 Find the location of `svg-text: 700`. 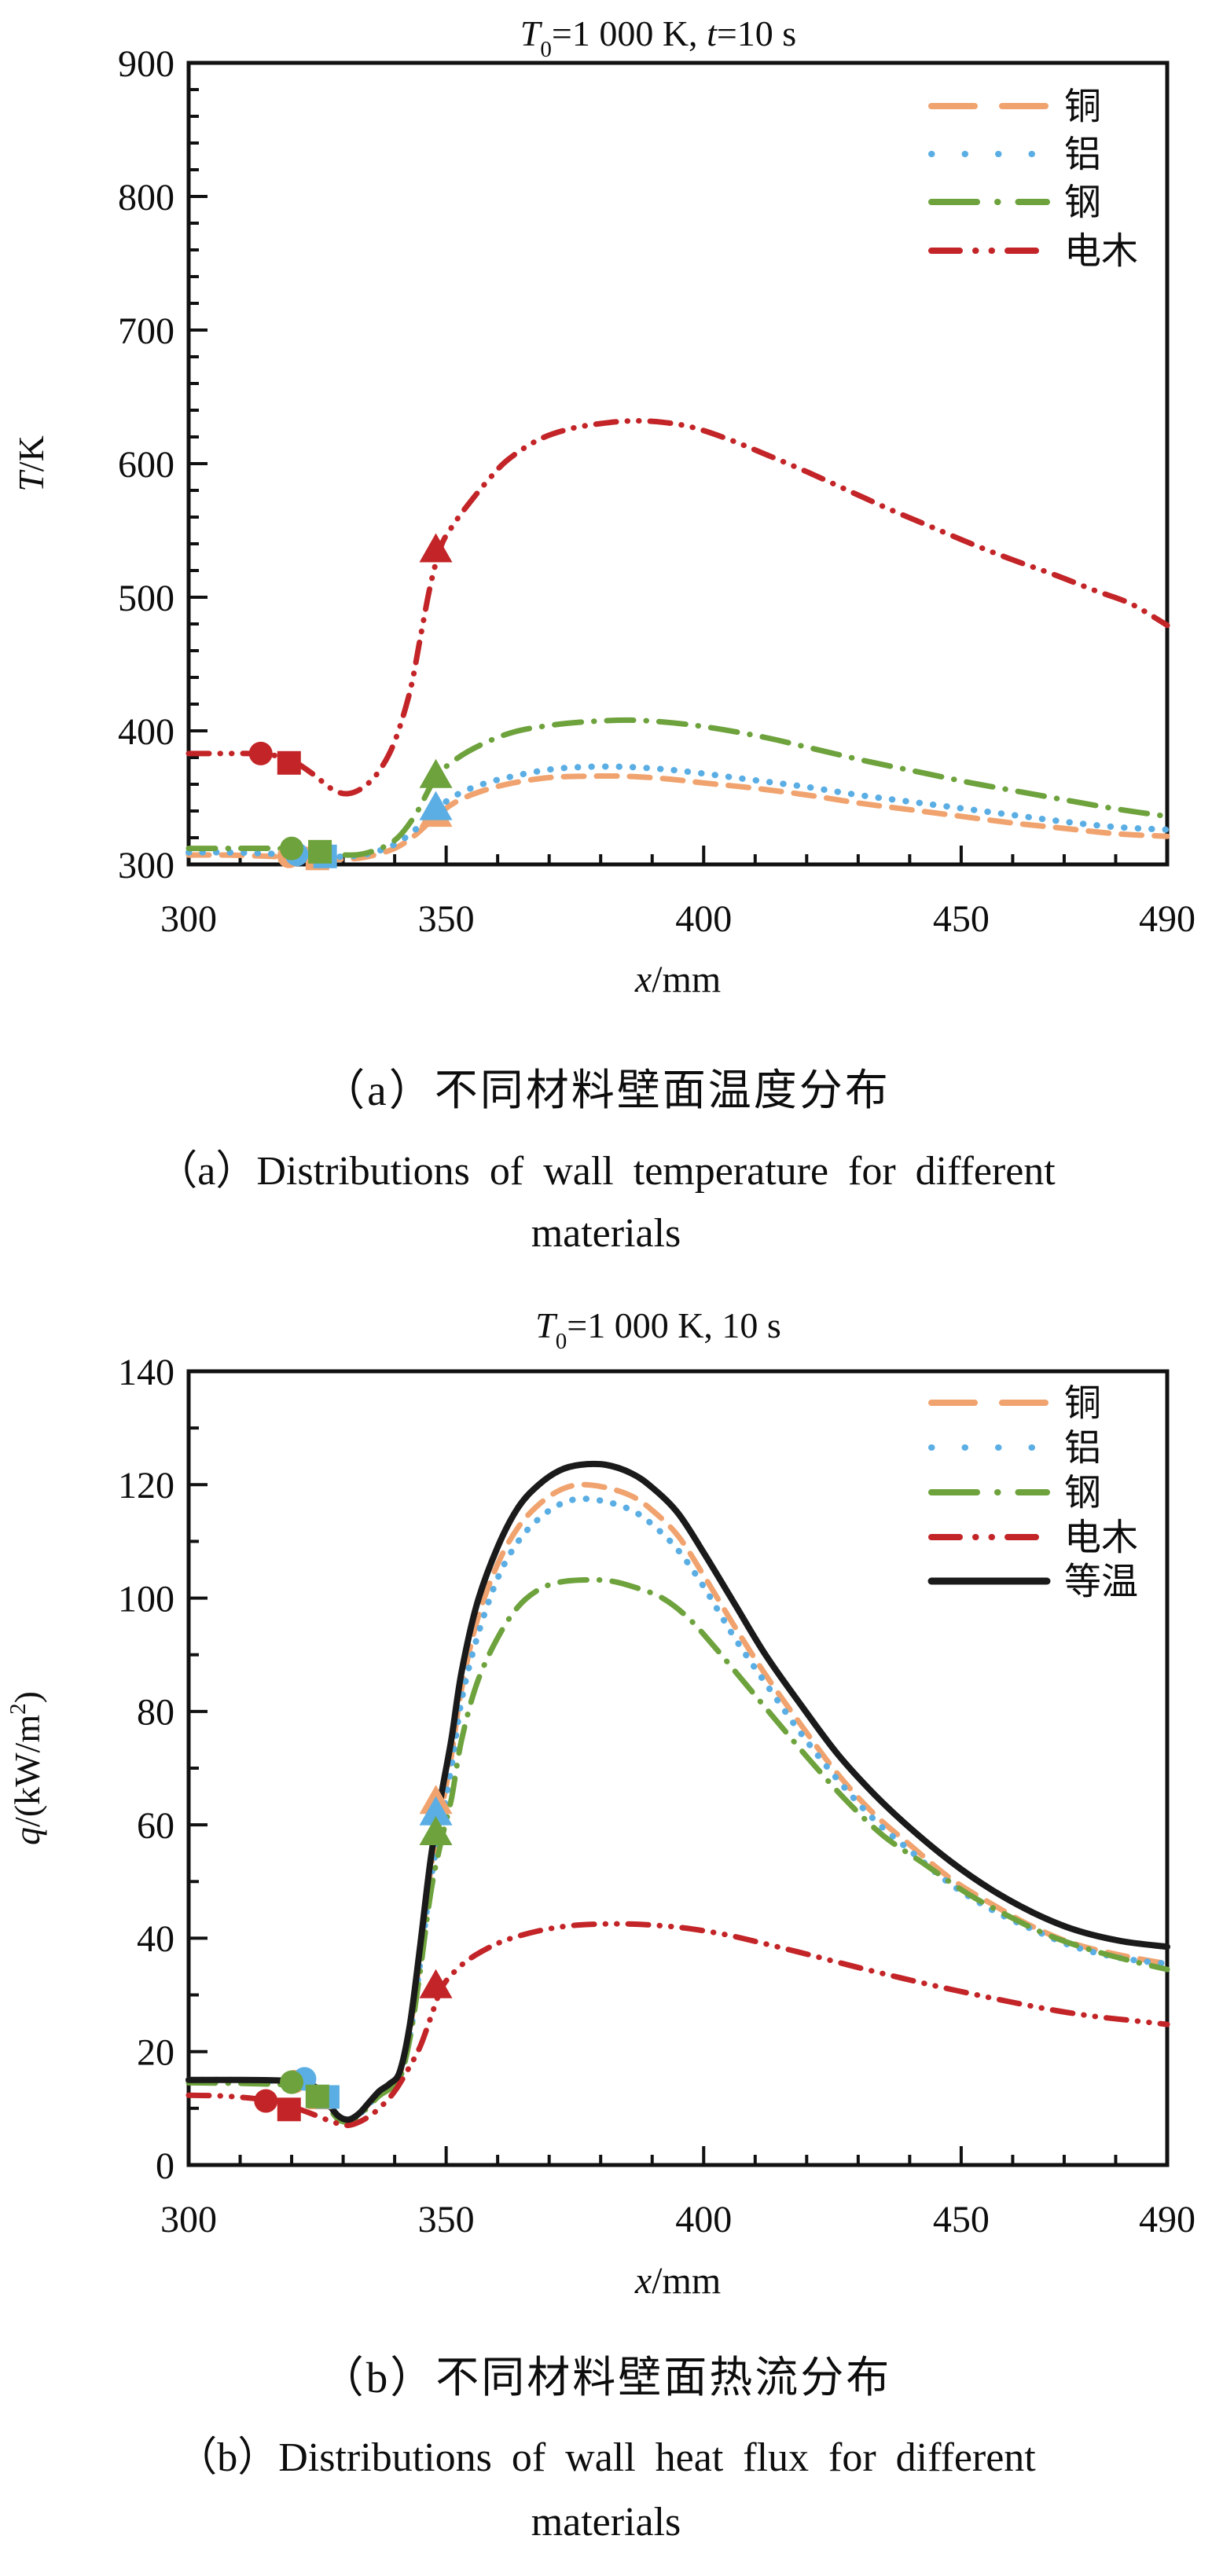

svg-text: 700 is located at coordinates (146, 331).